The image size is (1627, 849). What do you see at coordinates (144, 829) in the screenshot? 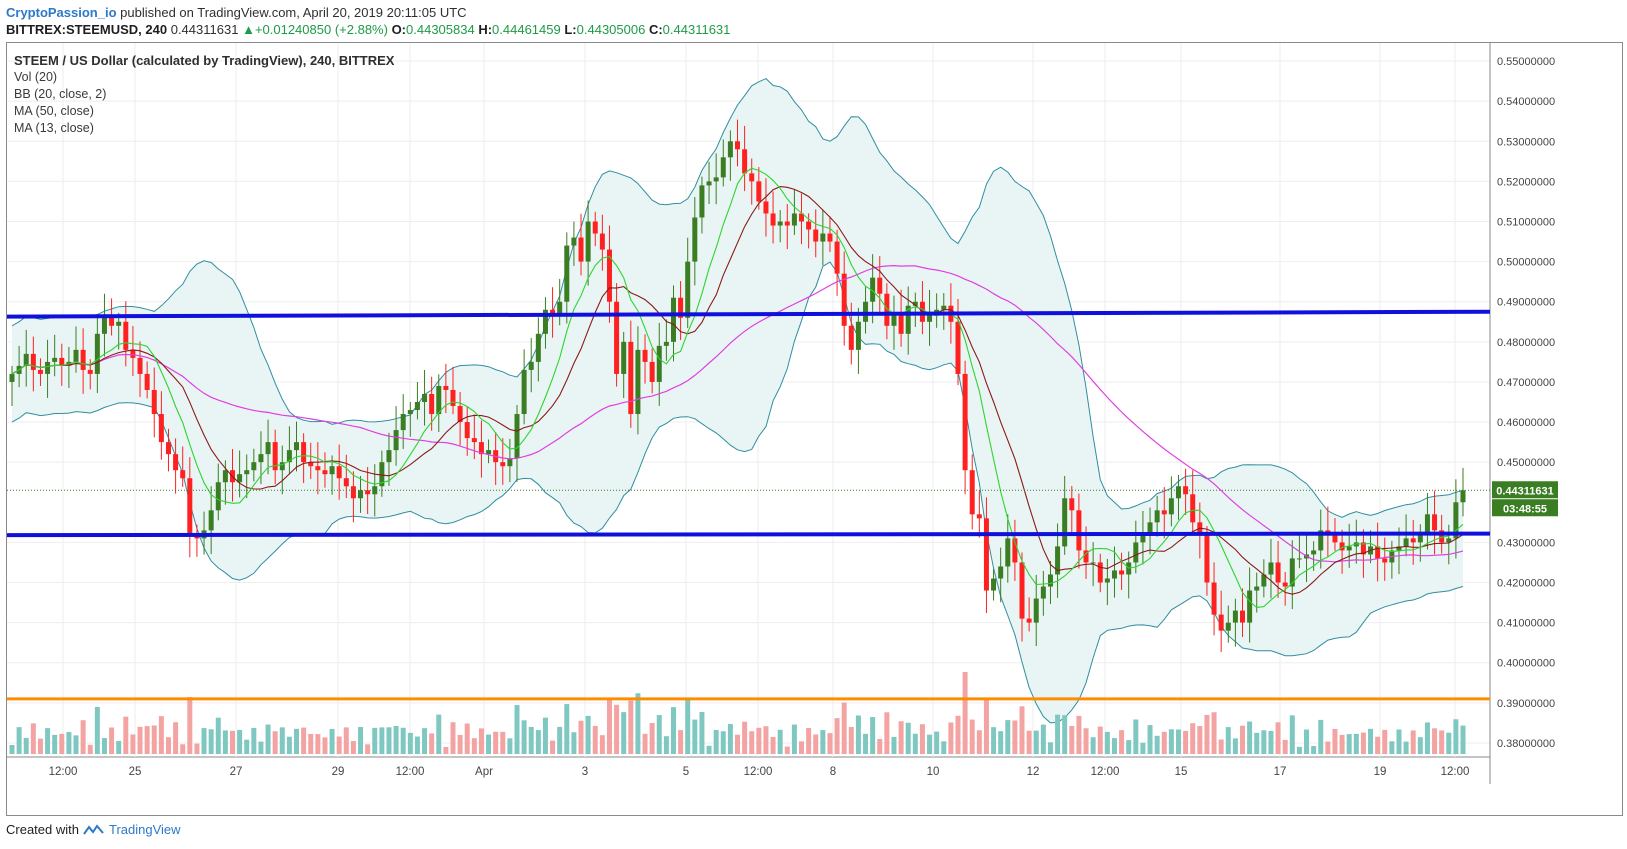
I see `tradingview-brand: TradingView` at bounding box center [144, 829].